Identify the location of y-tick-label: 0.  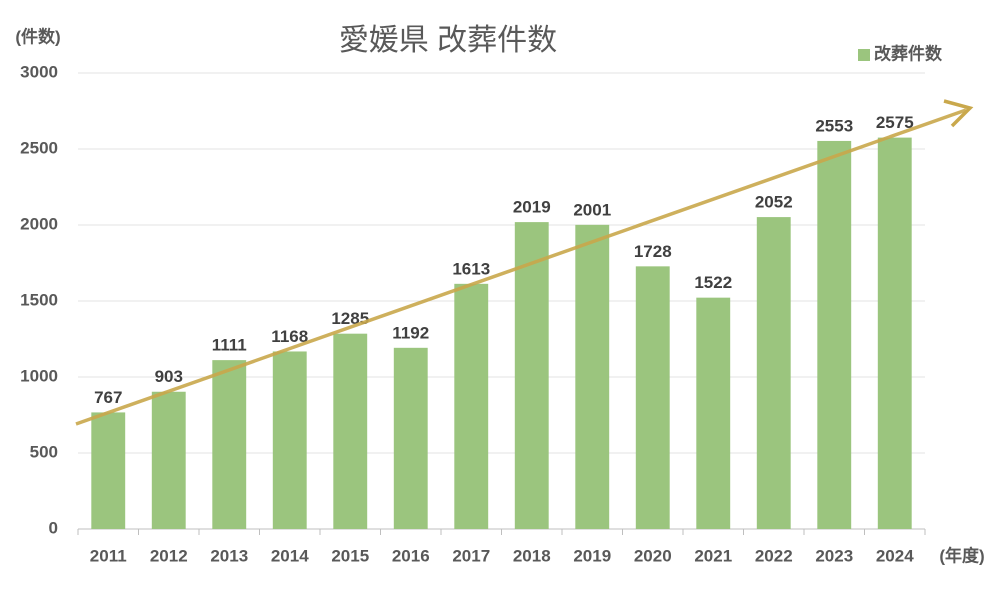
(53, 527).